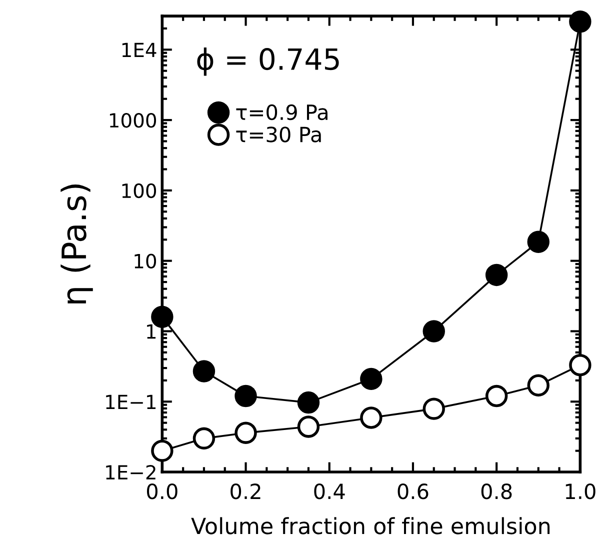  What do you see at coordinates (151, 331) in the screenshot?
I see `y-tick-label: 1` at bounding box center [151, 331].